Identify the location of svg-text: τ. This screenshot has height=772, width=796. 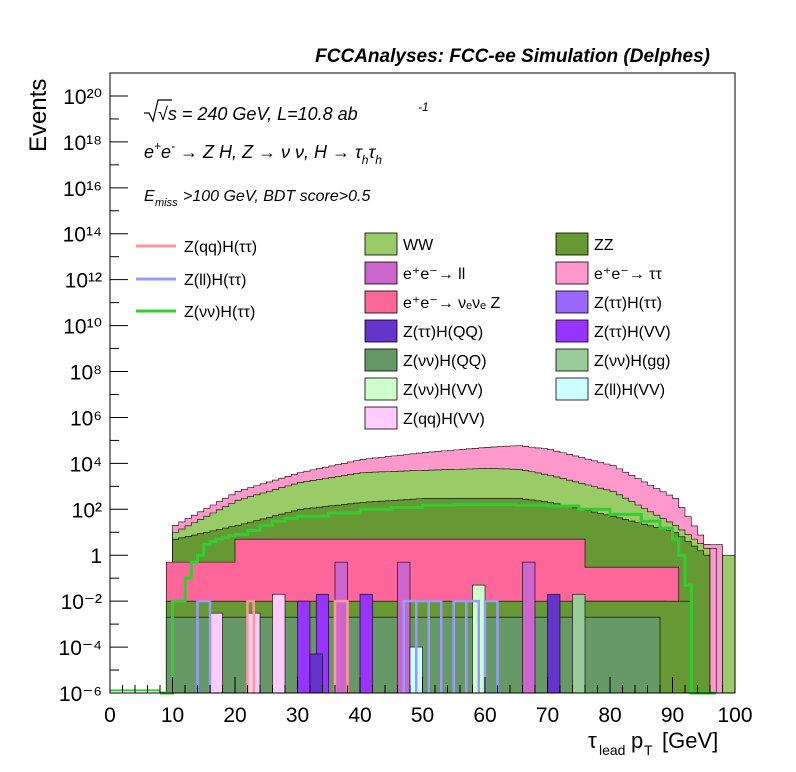
(592, 740).